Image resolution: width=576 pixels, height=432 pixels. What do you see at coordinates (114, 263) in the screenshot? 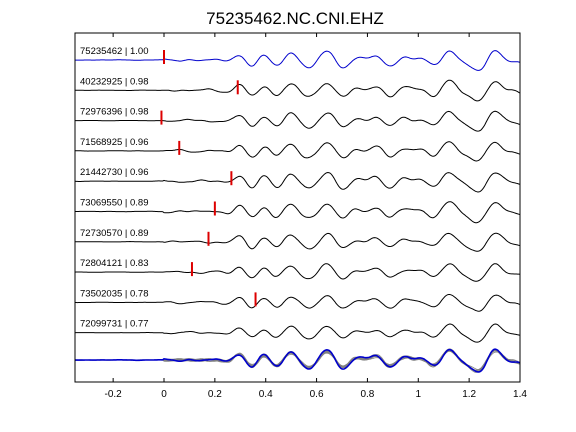
I see `trace-label: 72804121 | 0.83` at bounding box center [114, 263].